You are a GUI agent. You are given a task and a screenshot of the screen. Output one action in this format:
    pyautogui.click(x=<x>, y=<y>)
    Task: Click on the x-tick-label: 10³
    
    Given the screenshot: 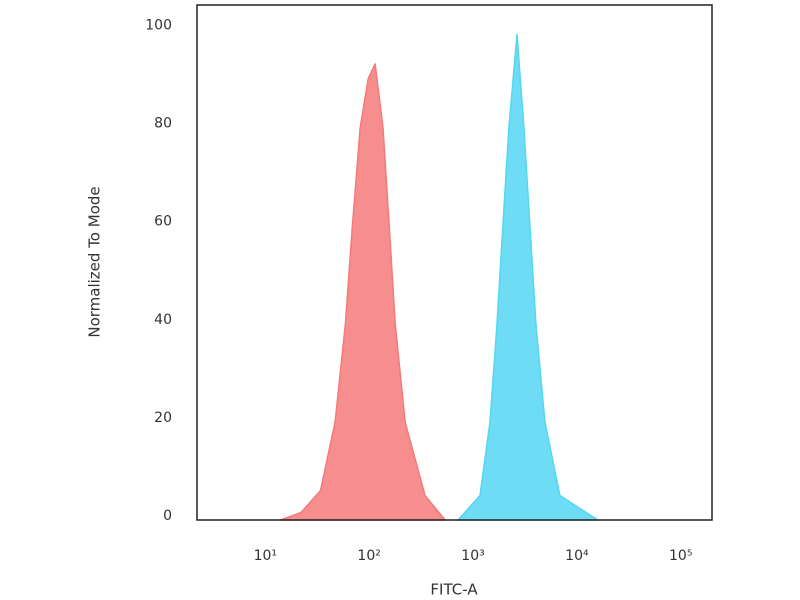 What is the action you would take?
    pyautogui.click(x=472, y=556)
    